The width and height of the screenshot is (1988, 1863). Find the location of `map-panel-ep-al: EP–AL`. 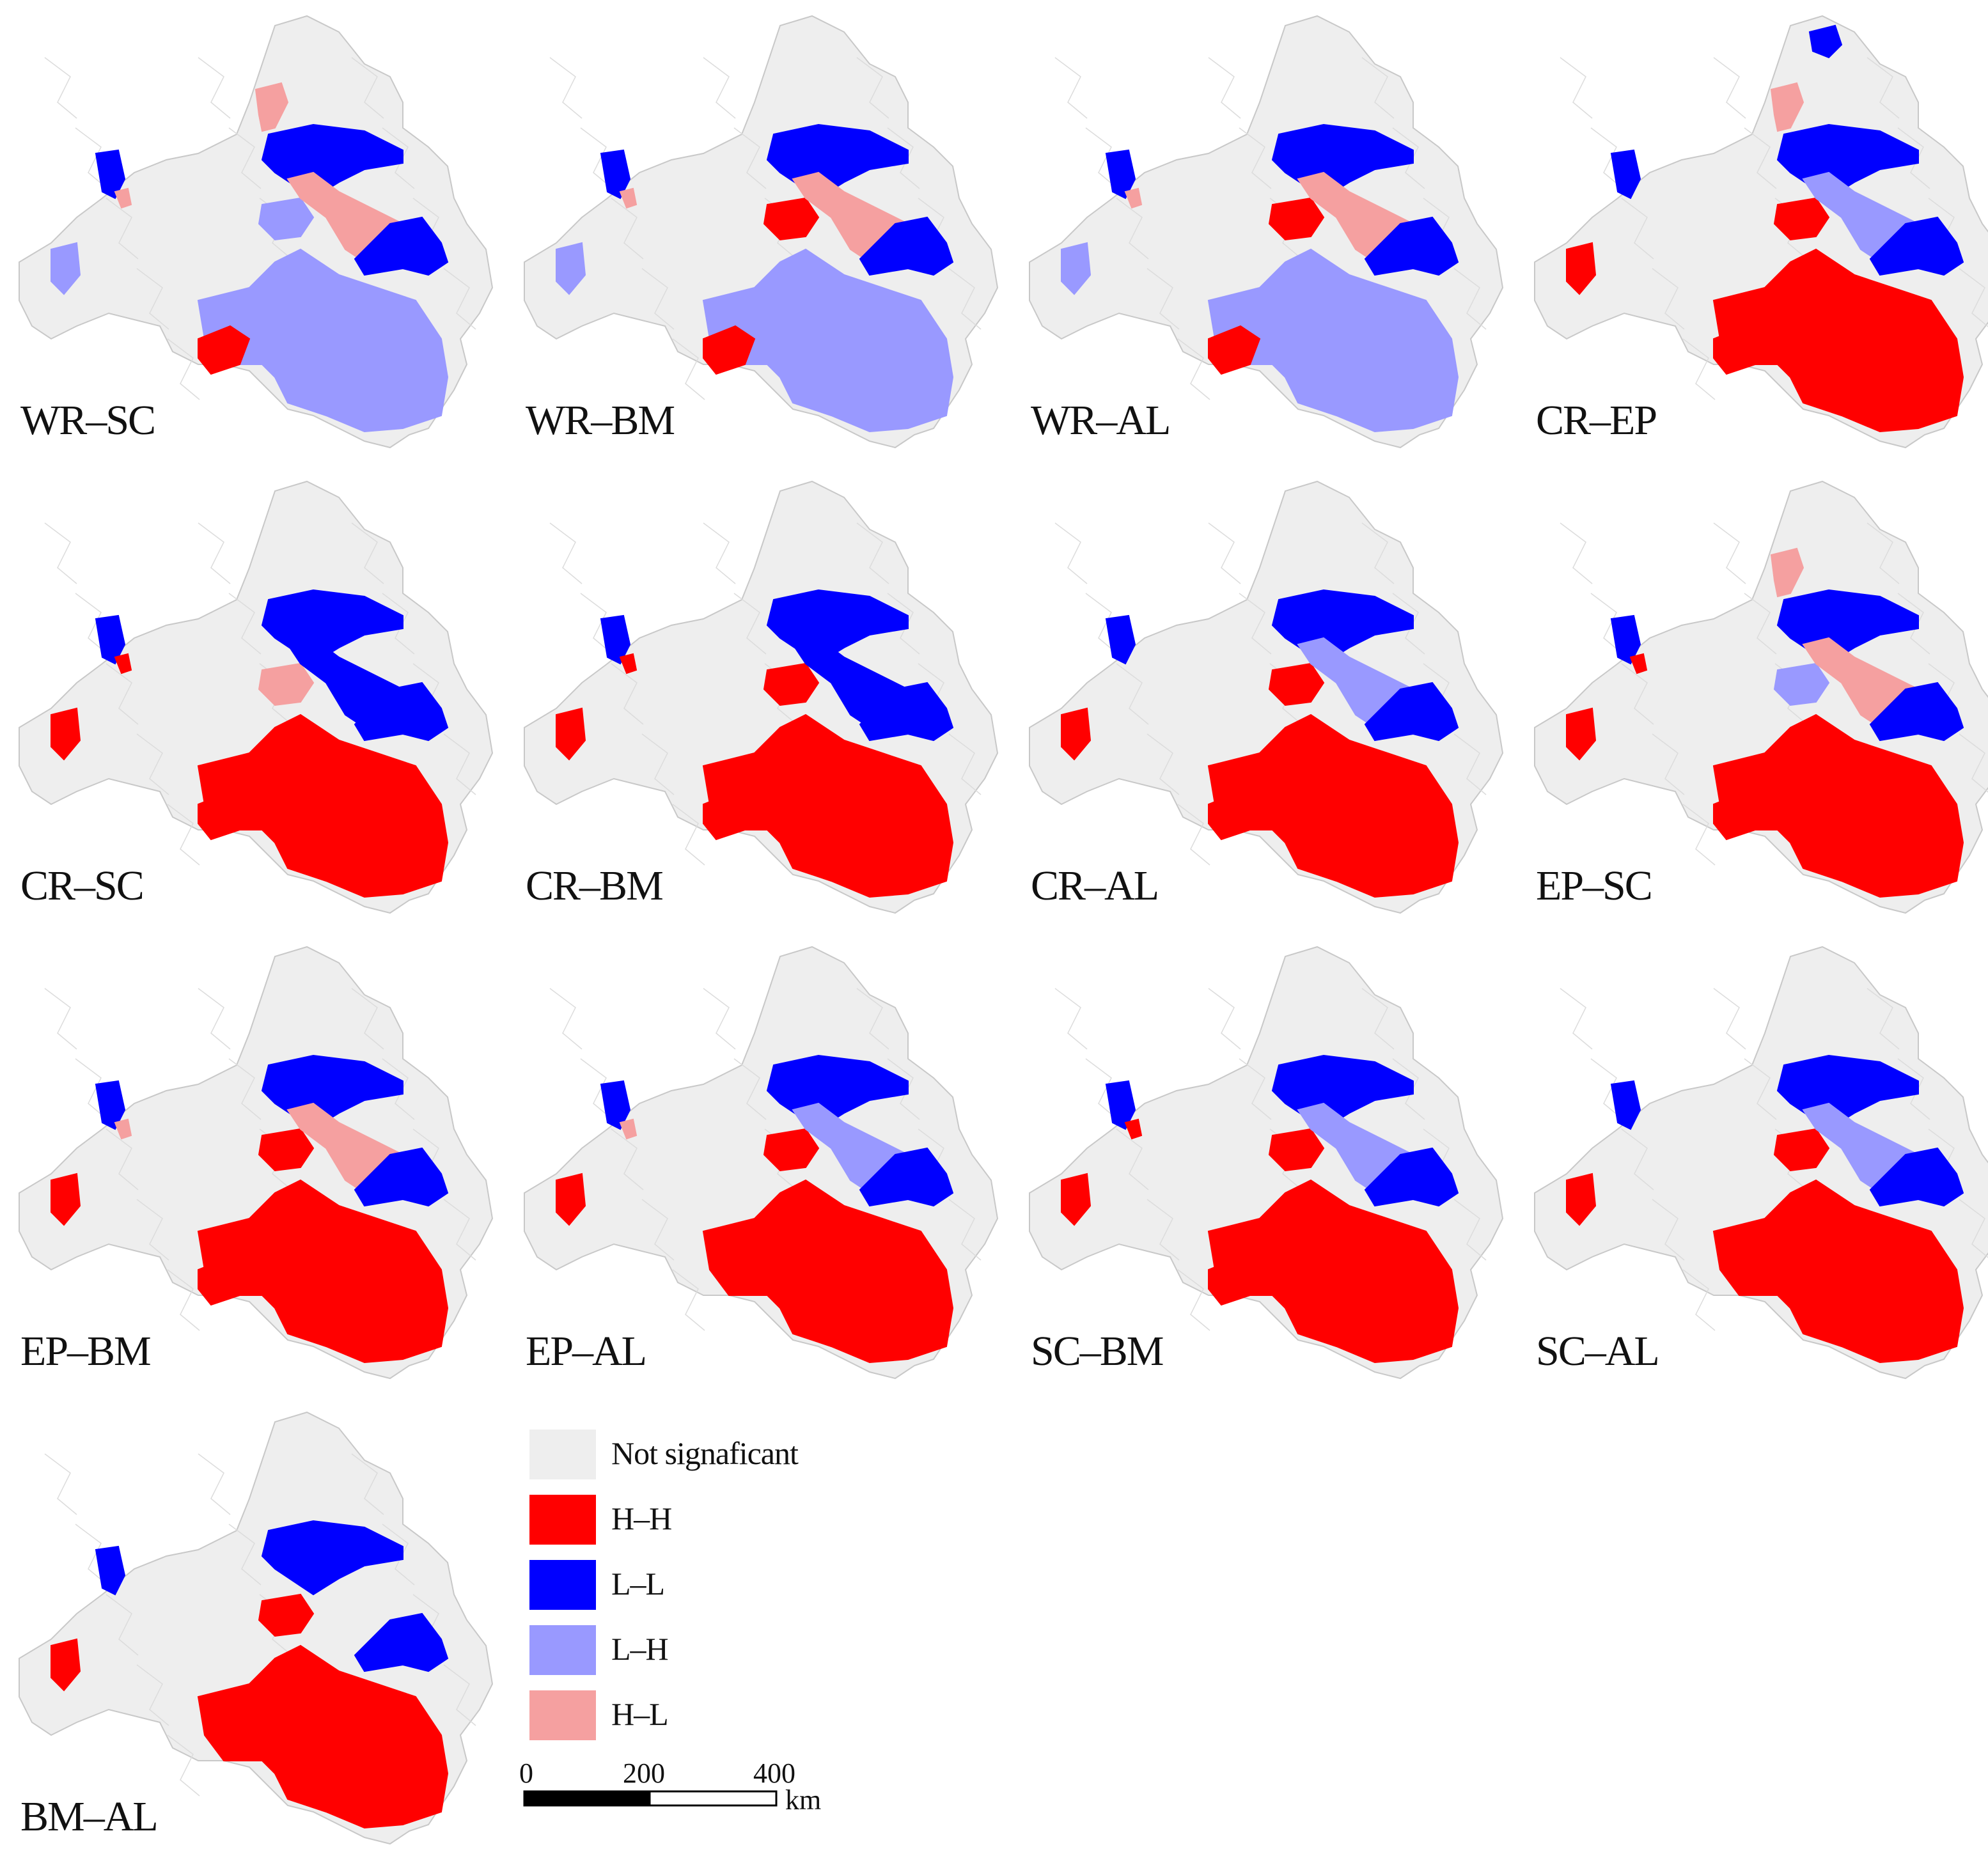

map-panel-ep-al: EP–AL is located at coordinates (761, 1167).